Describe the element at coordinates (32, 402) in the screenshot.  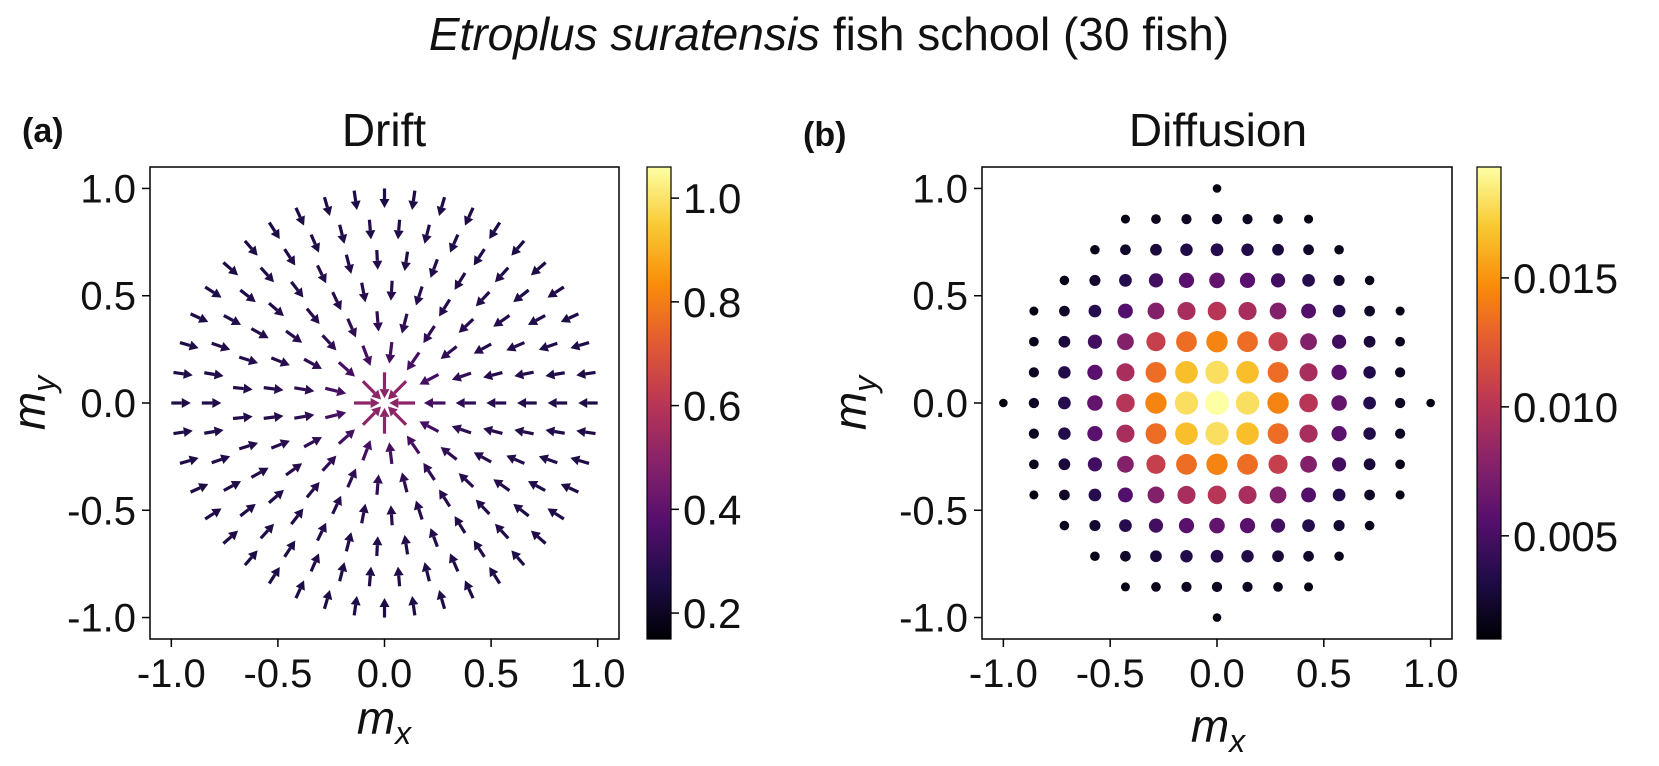
I see `panel-a-ylabel: my` at that location.